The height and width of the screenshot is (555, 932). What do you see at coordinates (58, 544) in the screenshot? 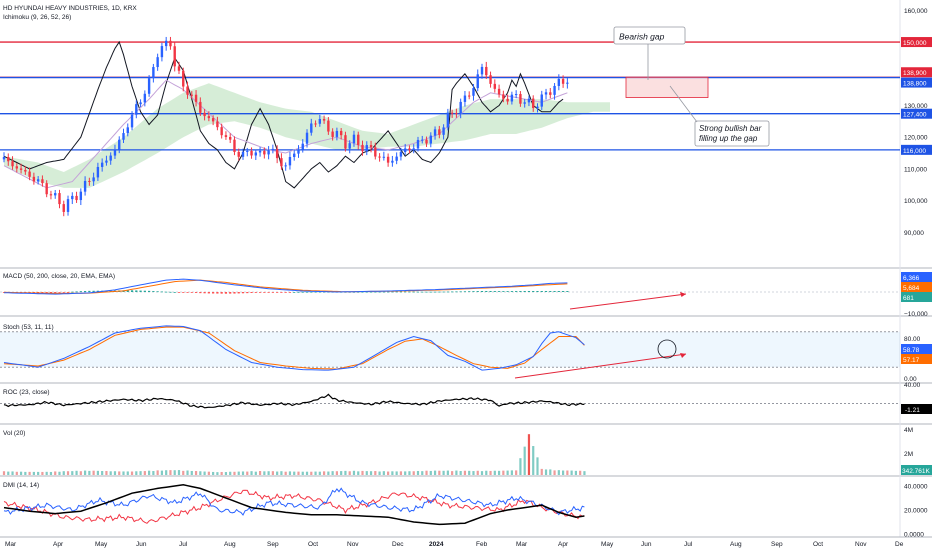
I see `time-tick-label: Apr` at bounding box center [58, 544].